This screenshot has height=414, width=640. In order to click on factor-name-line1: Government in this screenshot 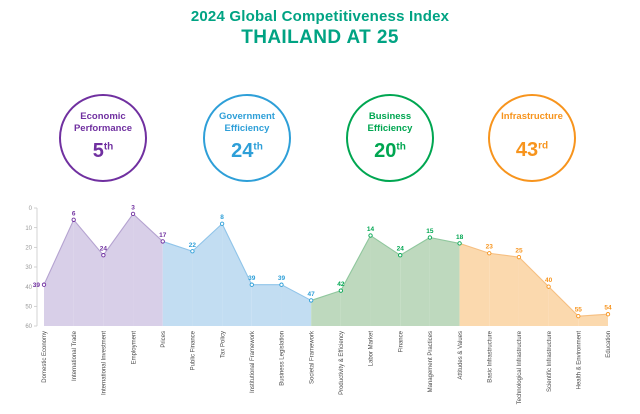, I will do `click(247, 116)`.